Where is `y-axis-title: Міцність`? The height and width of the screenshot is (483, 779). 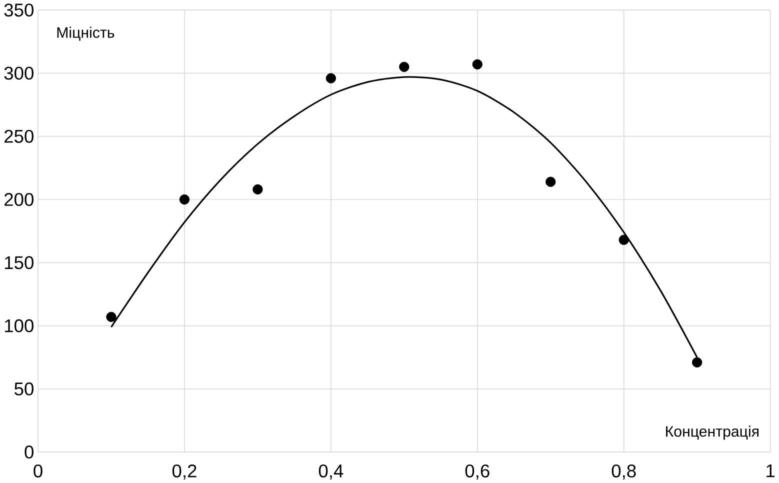
y-axis-title: Міцність is located at coordinates (85, 33).